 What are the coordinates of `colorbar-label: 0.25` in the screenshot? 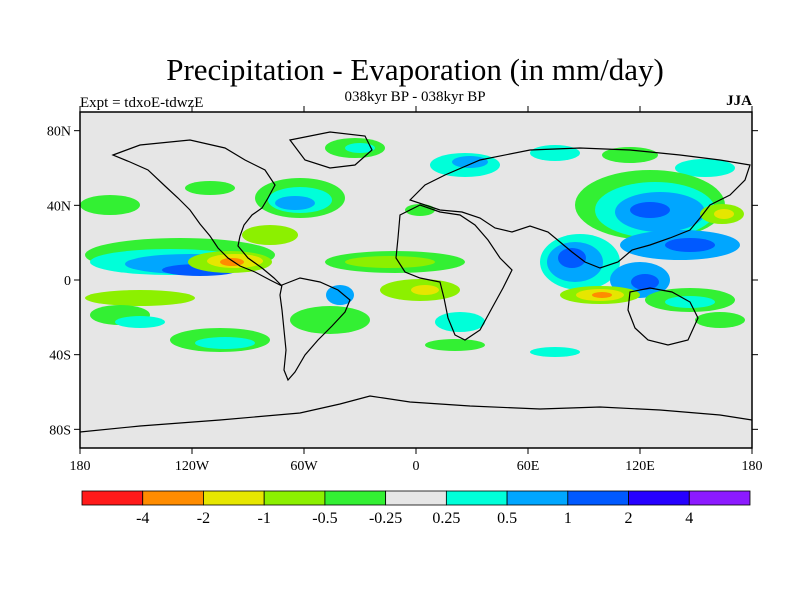 It's located at (446, 518).